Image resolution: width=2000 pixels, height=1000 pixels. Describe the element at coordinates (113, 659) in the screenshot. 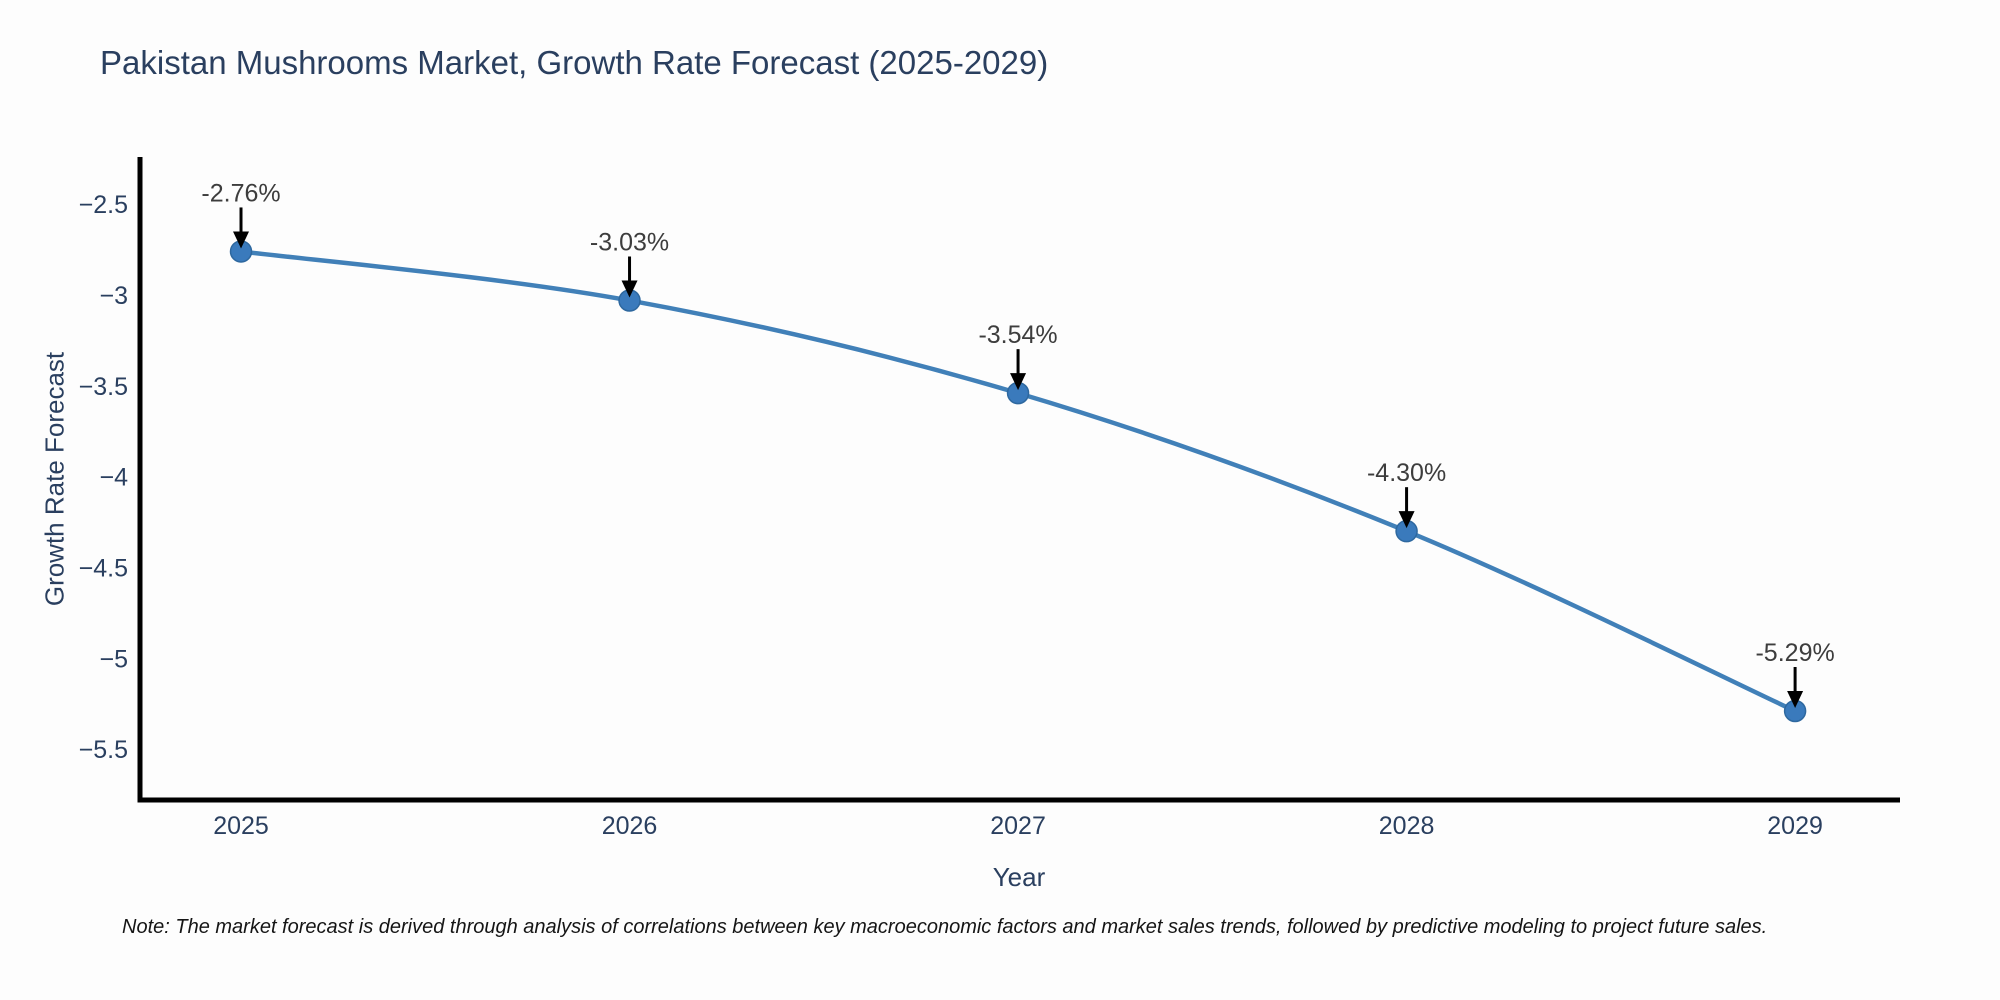

I see `y-tick-label: −5` at that location.